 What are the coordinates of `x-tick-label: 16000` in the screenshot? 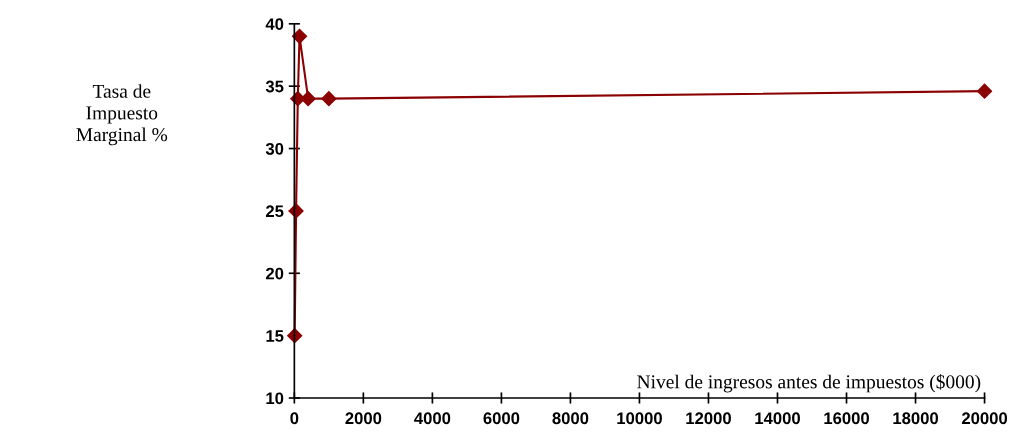 It's located at (846, 418).